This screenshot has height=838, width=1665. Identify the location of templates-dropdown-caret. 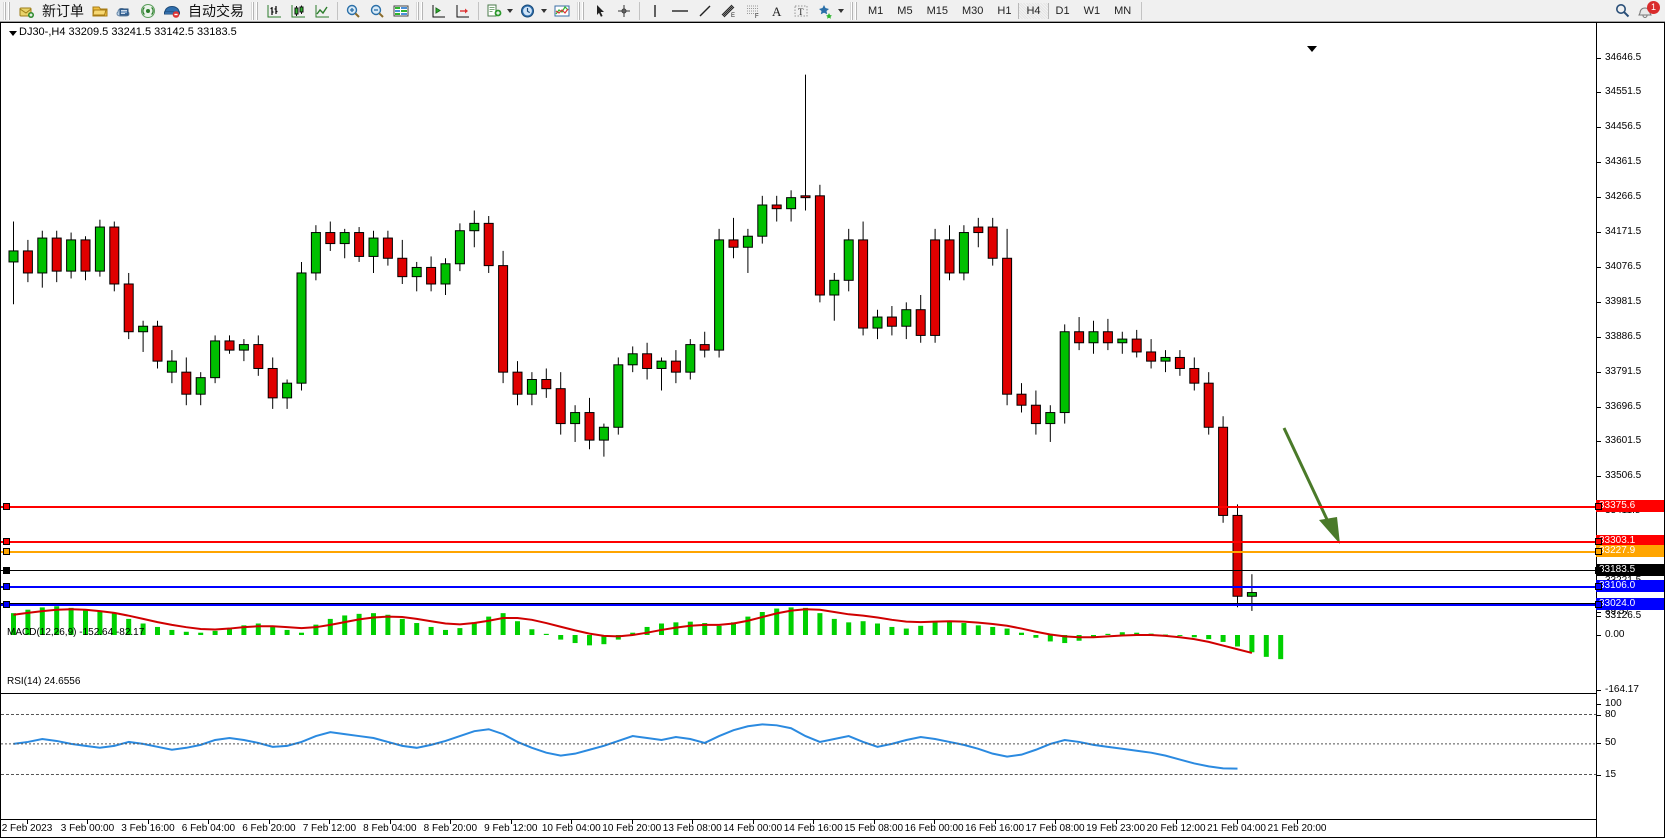
(510, 10).